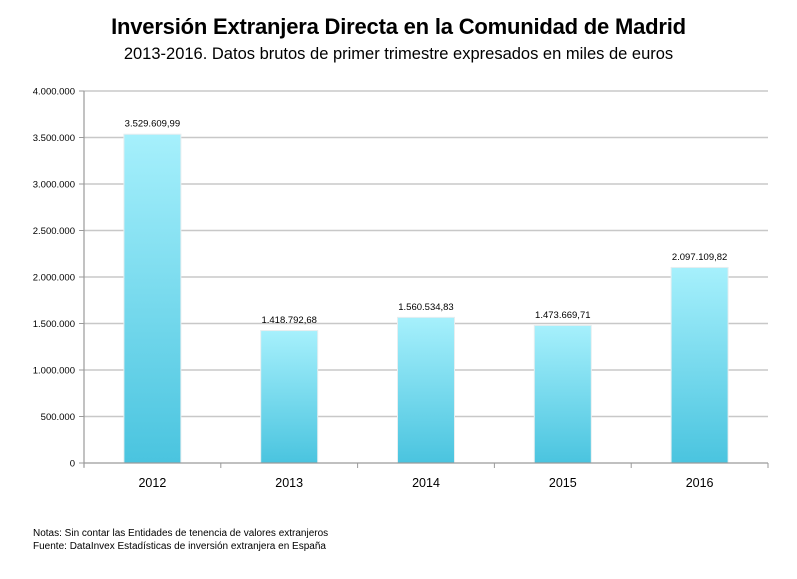 This screenshot has width=797, height=579. Describe the element at coordinates (54, 278) in the screenshot. I see `y-tick-label: 2.000.000` at that location.